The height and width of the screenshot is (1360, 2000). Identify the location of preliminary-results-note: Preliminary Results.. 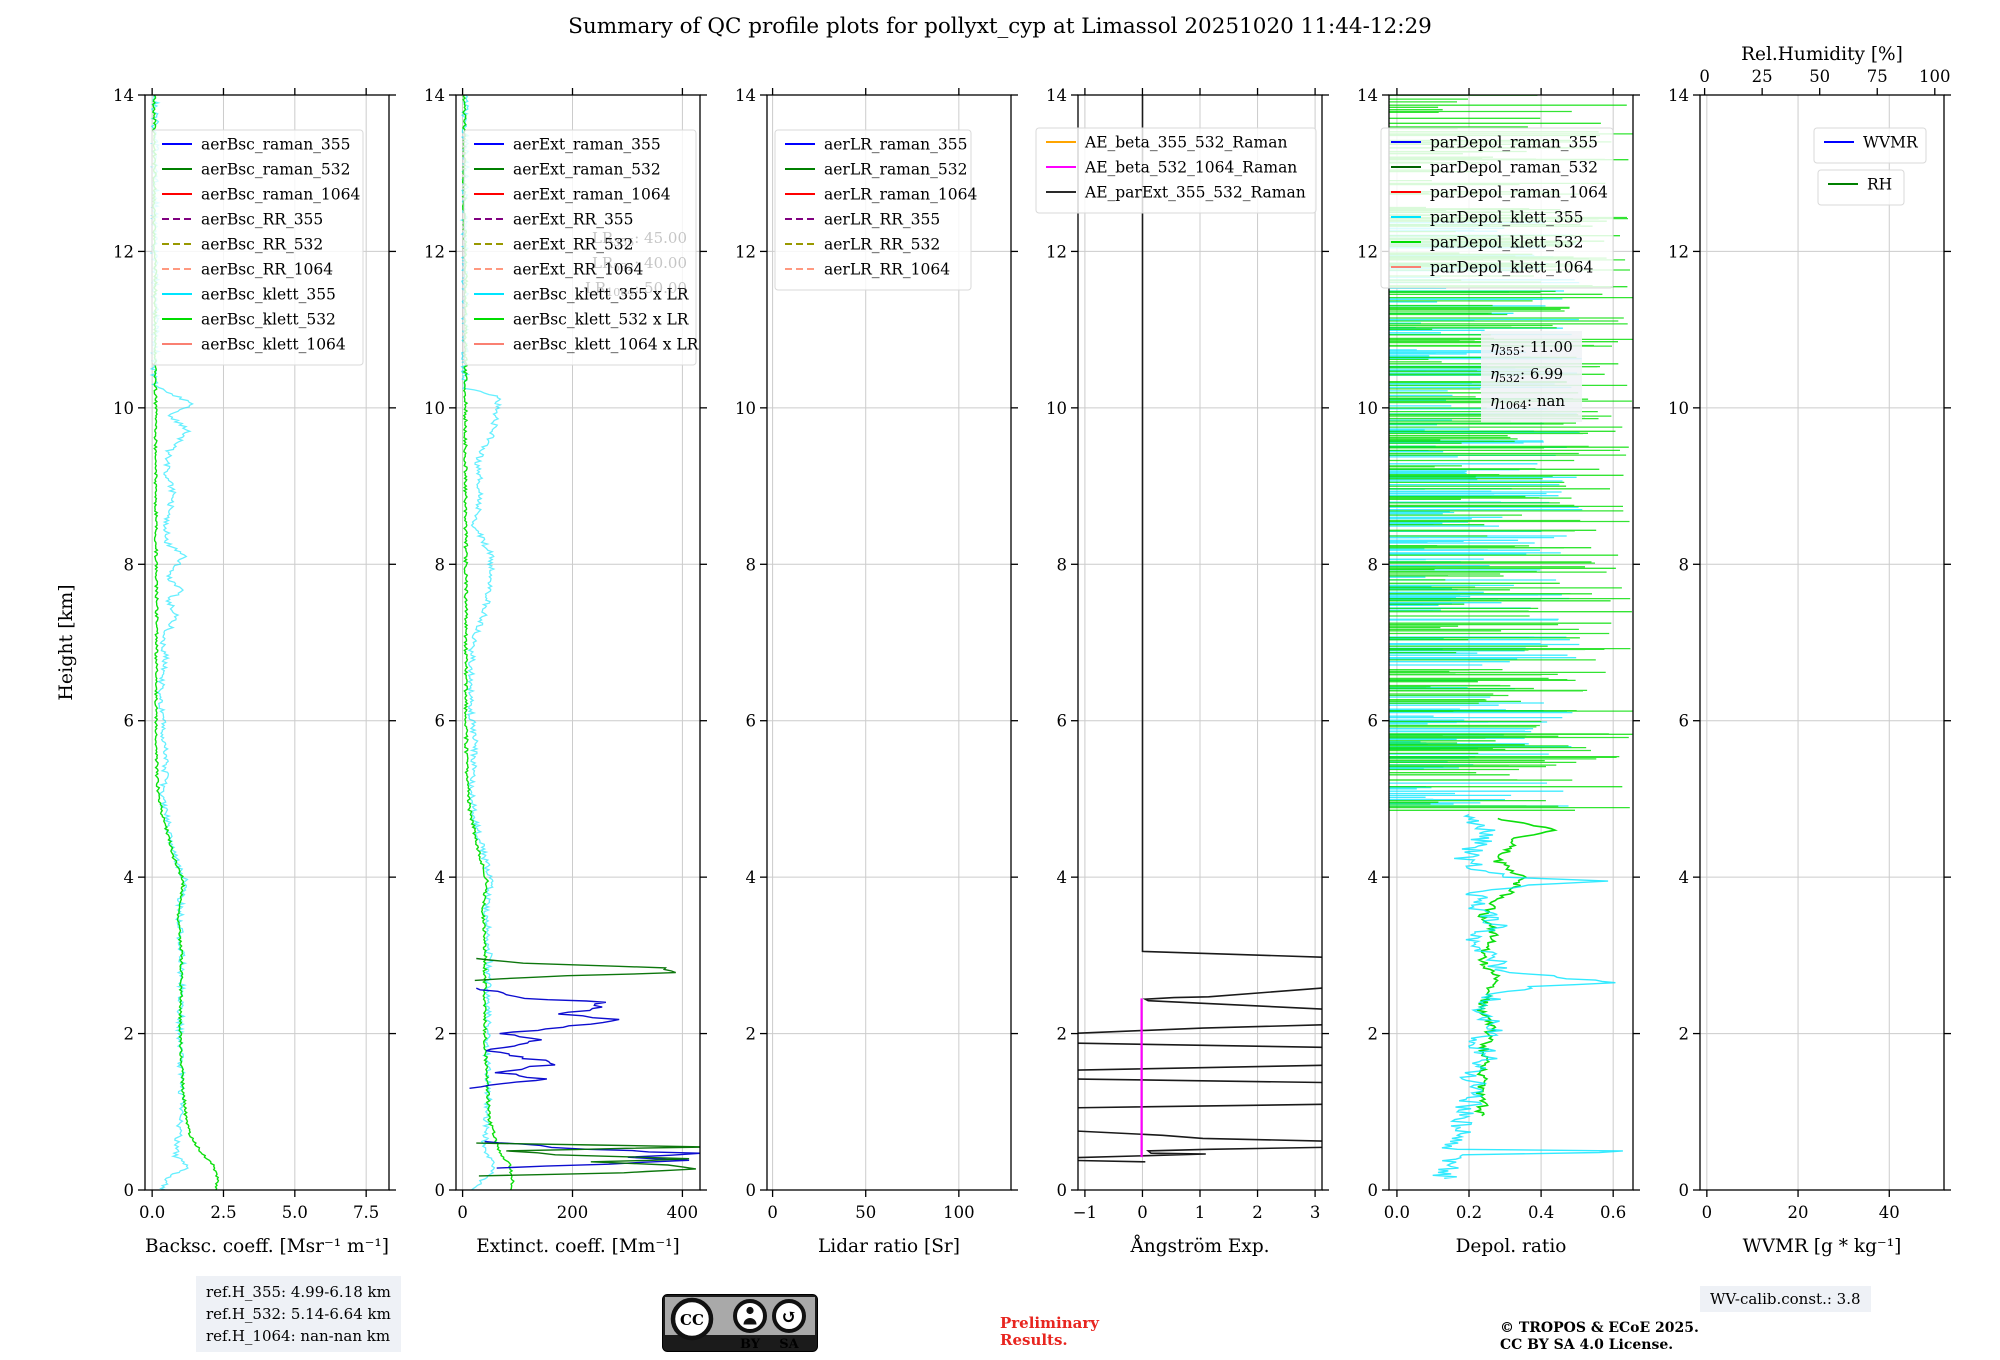
(1049, 1331).